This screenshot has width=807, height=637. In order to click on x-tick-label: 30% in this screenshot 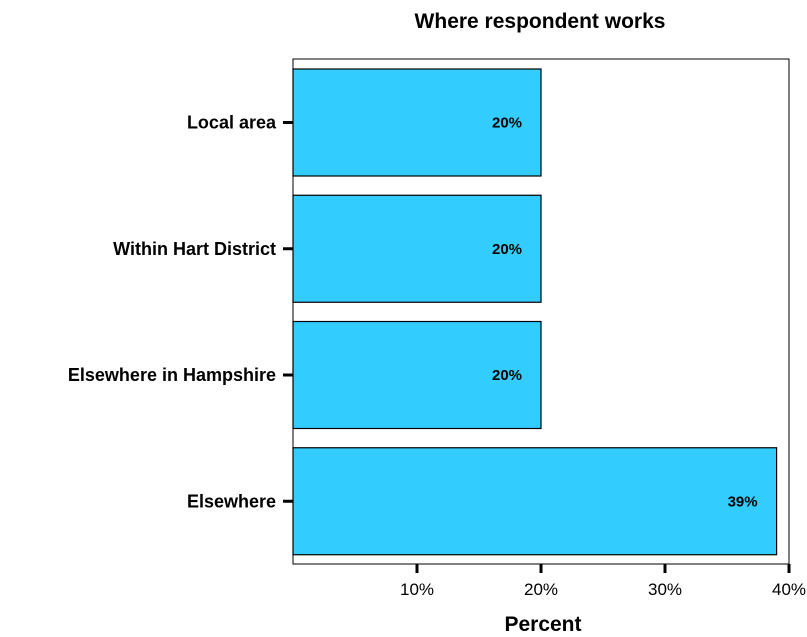, I will do `click(665, 589)`.